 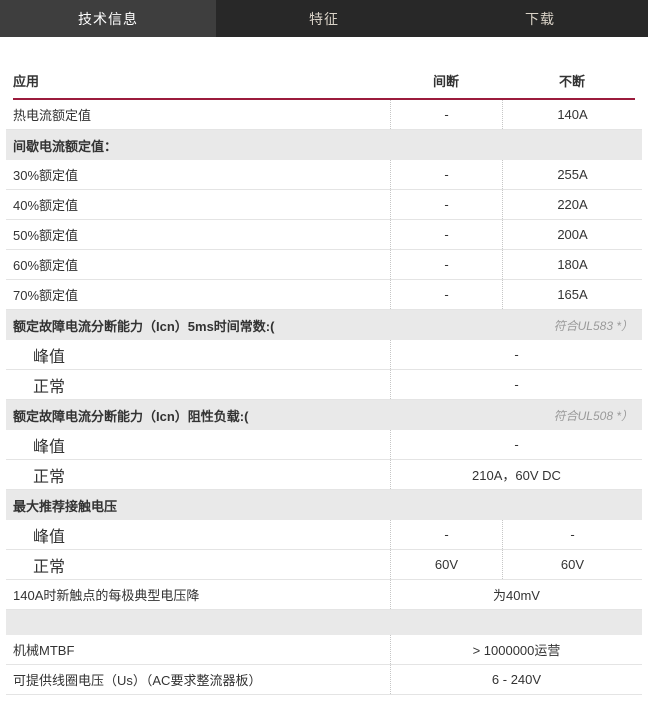 What do you see at coordinates (324, 145) in the screenshot?
I see `section-header-row: 间歇电流额定值：` at bounding box center [324, 145].